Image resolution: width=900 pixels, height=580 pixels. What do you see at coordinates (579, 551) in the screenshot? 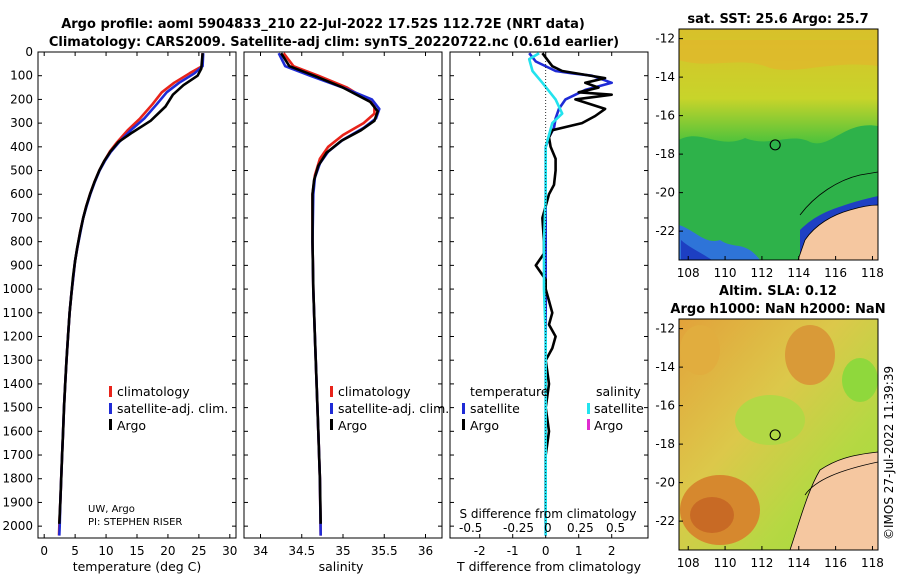
I see `x-tick-label: 1` at bounding box center [579, 551].